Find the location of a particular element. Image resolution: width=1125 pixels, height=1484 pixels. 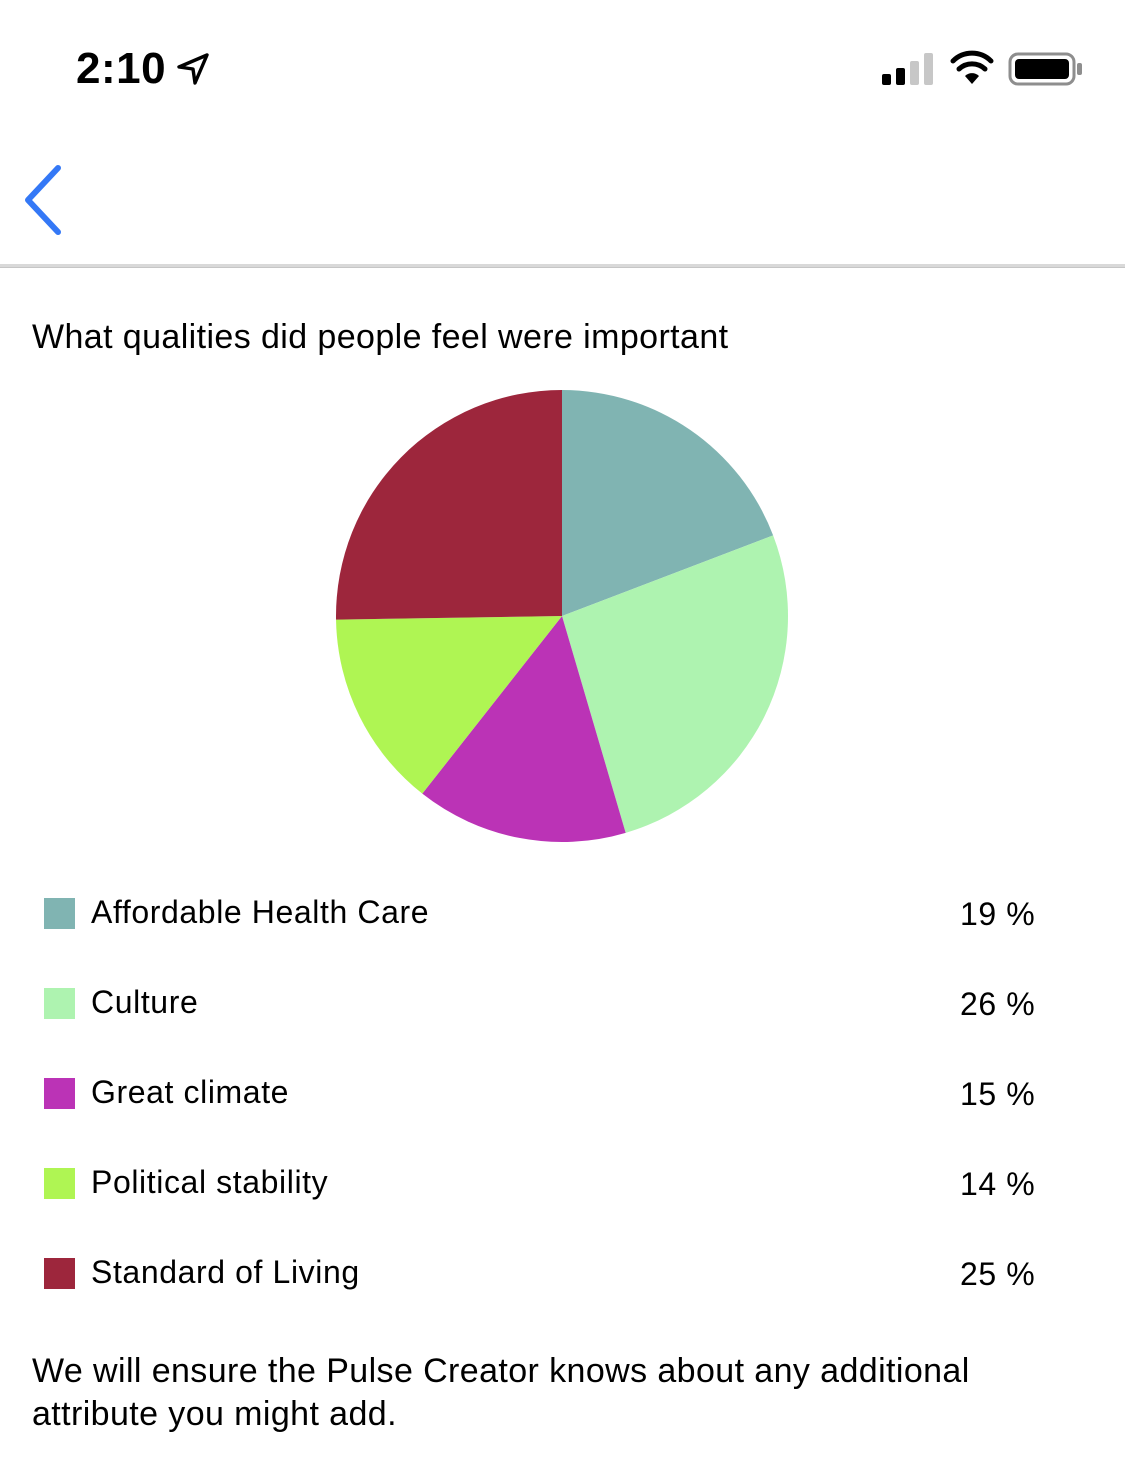

chevron-left-icon is located at coordinates (43, 200).